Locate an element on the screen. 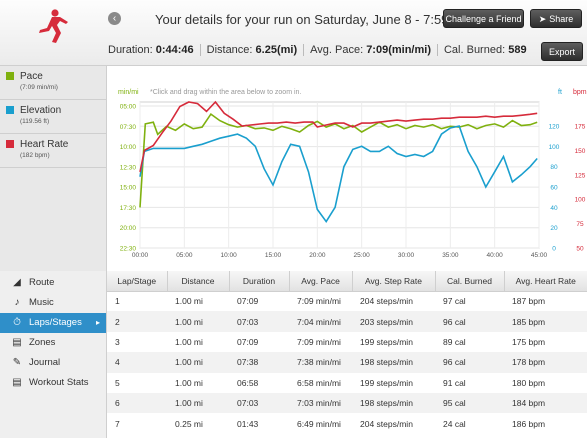 The width and height of the screenshot is (587, 438). legend-item-pace: Pace (7:09 min/mi) is located at coordinates (53, 83).